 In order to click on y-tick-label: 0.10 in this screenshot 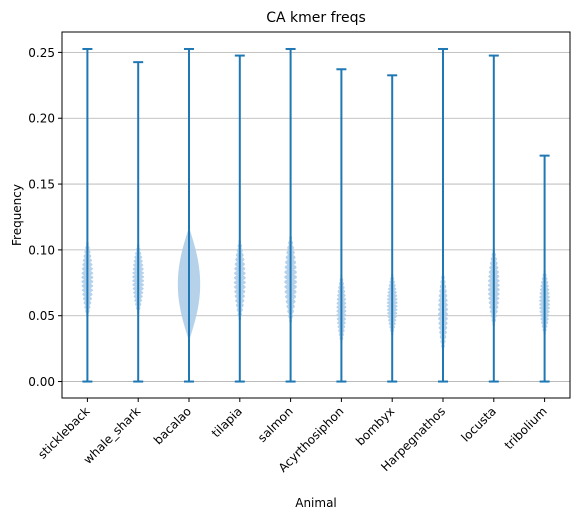, I will do `click(41, 250)`.